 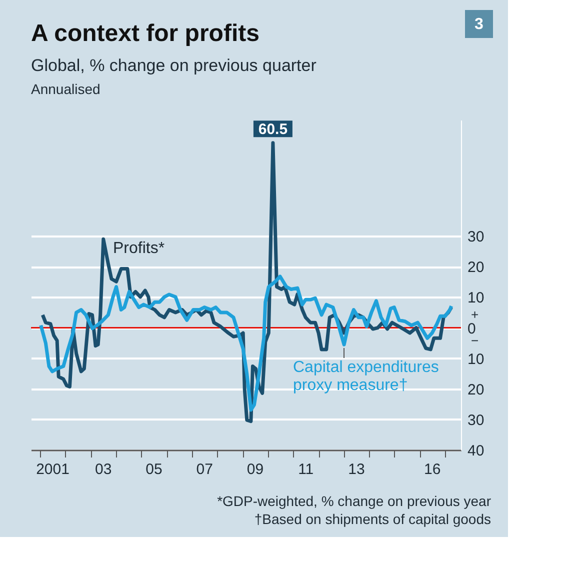 I want to click on x-tick-label: 05, so click(x=154, y=469).